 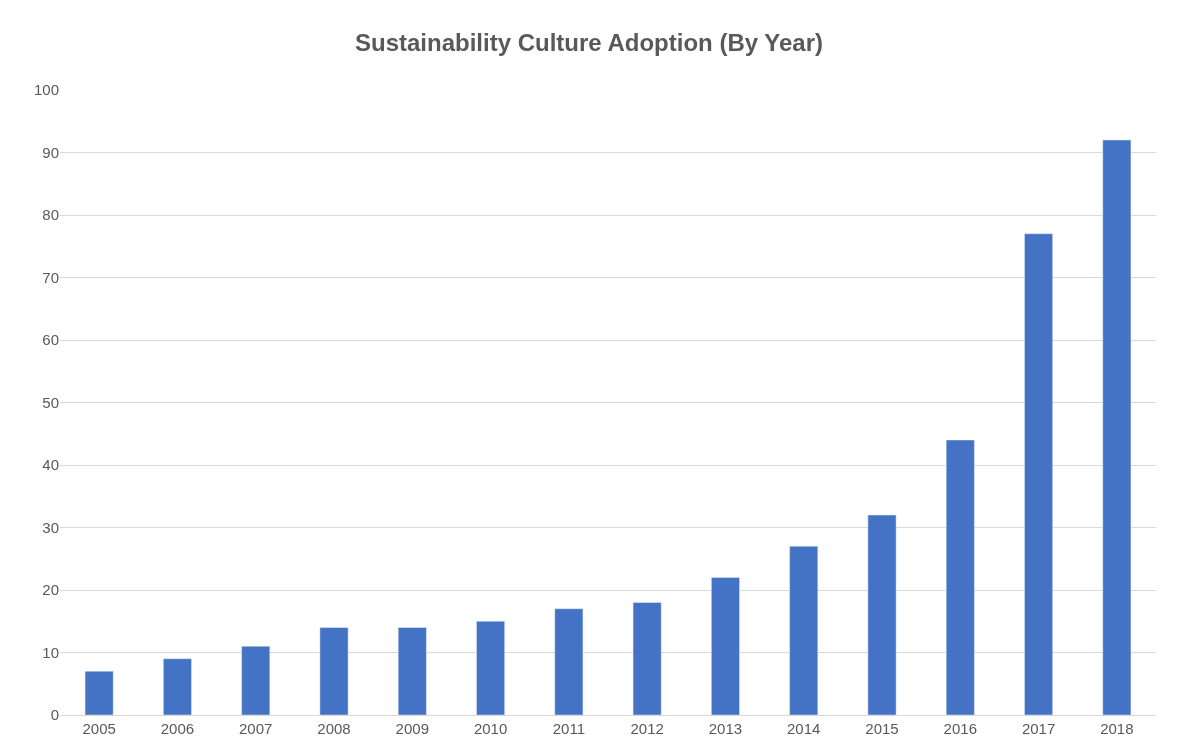 I want to click on chart-title: Sustainability Culture Adoption (By Year), so click(x=589, y=42).